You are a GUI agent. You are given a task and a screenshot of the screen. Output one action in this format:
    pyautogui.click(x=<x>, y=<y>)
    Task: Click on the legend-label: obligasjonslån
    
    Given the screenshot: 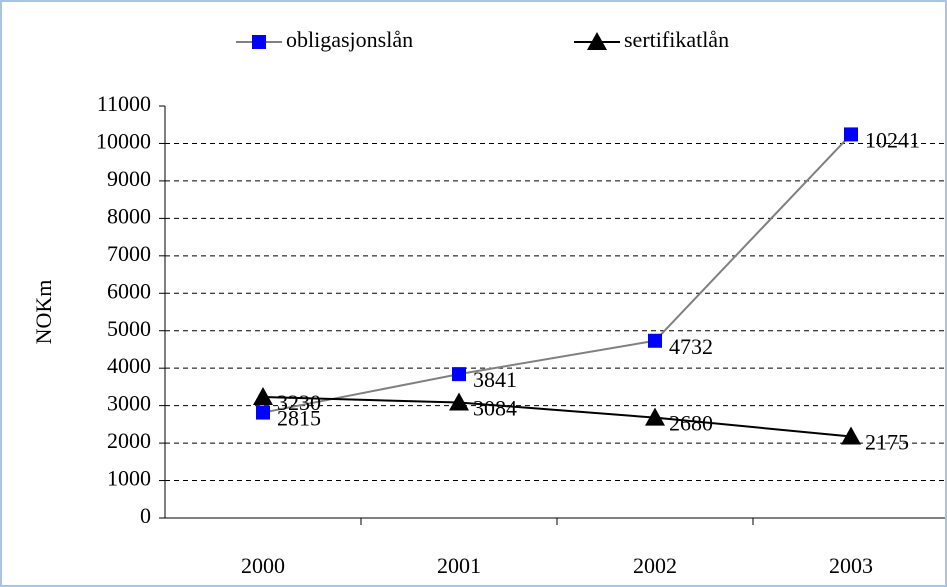 What is the action you would take?
    pyautogui.click(x=349, y=39)
    